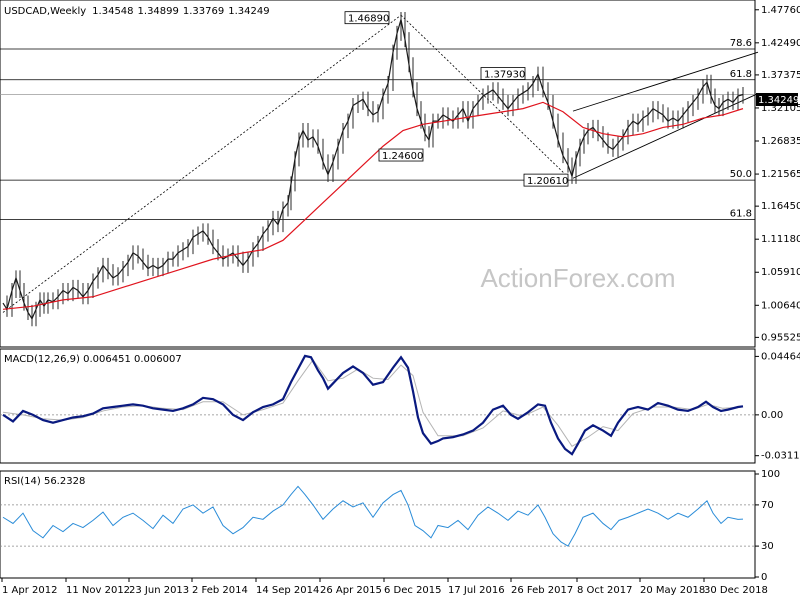 The height and width of the screenshot is (600, 800). What do you see at coordinates (44, 481) in the screenshot?
I see `rsi-panel-title: RSI(14) 56.2328` at bounding box center [44, 481].